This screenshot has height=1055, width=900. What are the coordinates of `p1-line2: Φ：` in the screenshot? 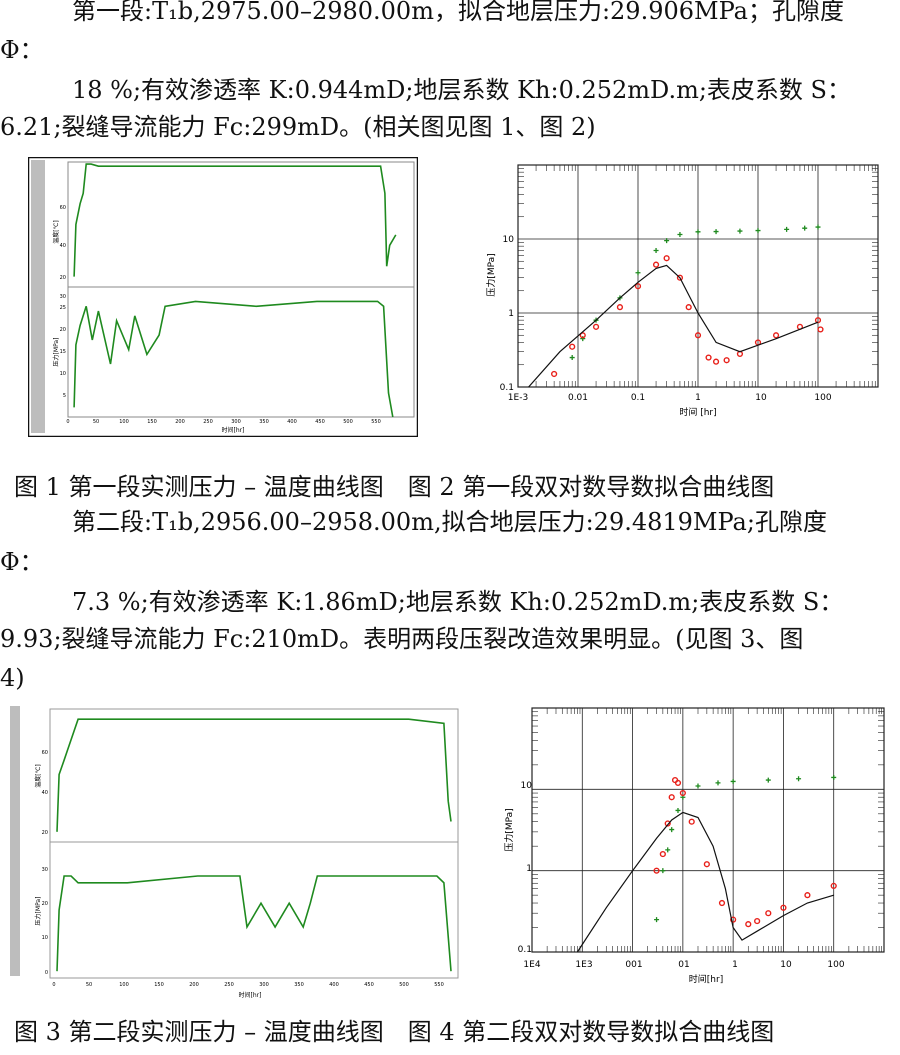 It's located at (22, 50).